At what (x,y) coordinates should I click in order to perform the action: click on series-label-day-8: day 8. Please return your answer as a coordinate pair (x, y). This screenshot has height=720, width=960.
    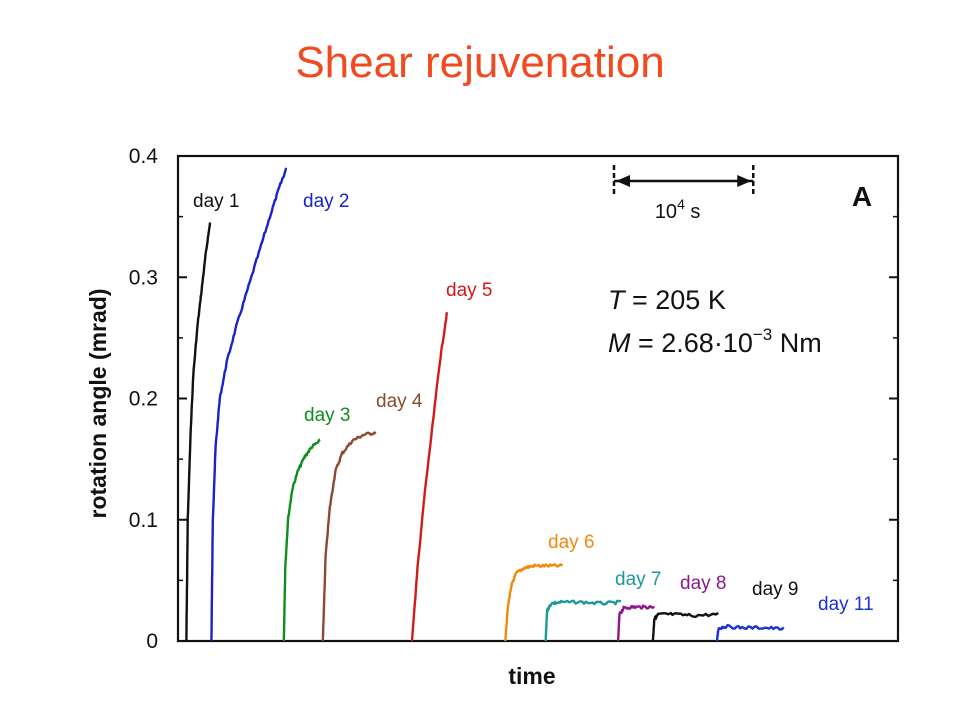
    Looking at the image, I should click on (703, 583).